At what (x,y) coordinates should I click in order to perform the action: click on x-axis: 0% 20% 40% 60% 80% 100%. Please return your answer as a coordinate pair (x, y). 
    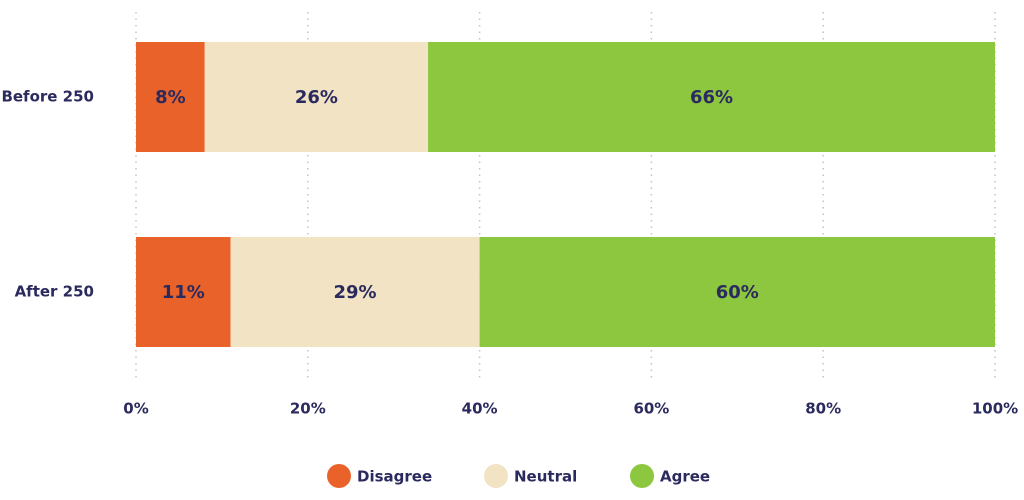
    Looking at the image, I should click on (570, 409).